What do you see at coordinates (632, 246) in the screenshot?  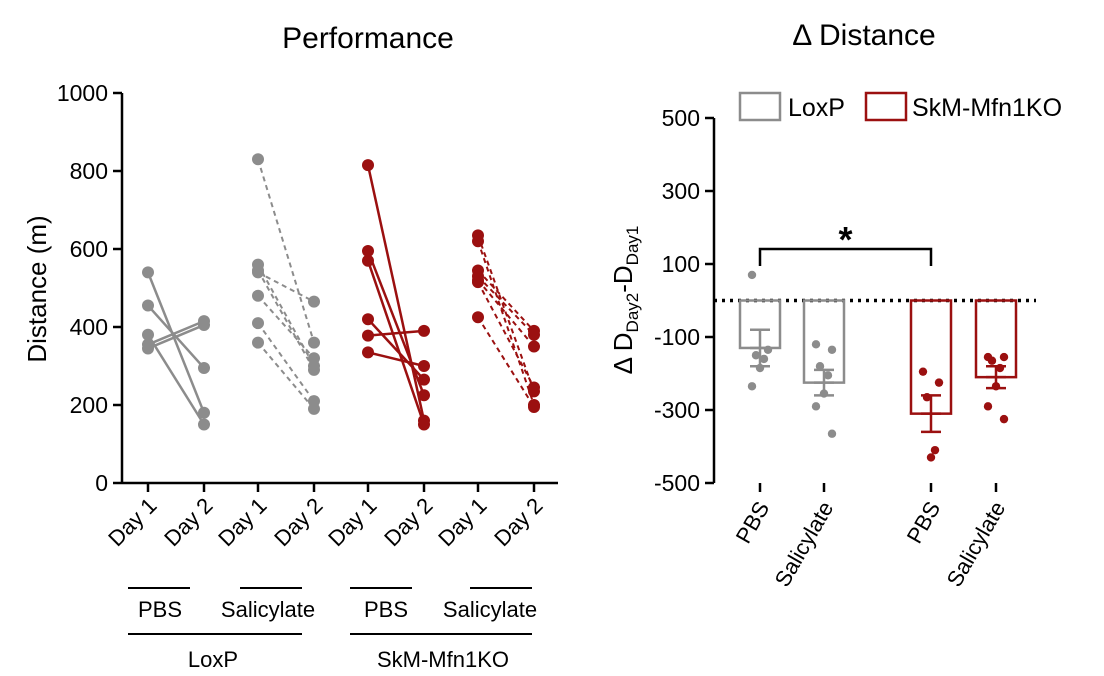 I see `delta-y-label-sub2: Day1` at bounding box center [632, 246].